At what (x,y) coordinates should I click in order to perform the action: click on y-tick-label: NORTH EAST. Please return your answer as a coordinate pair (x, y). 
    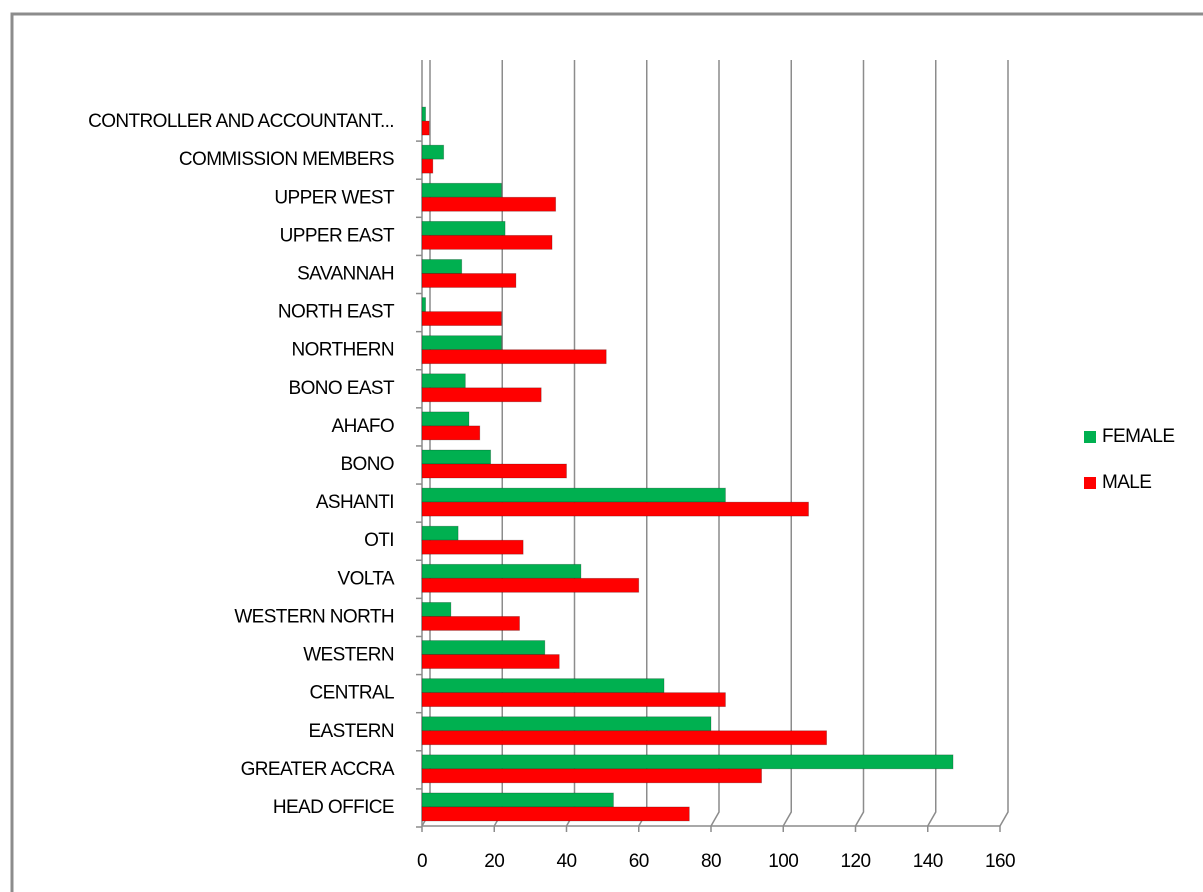
    Looking at the image, I should click on (336, 312).